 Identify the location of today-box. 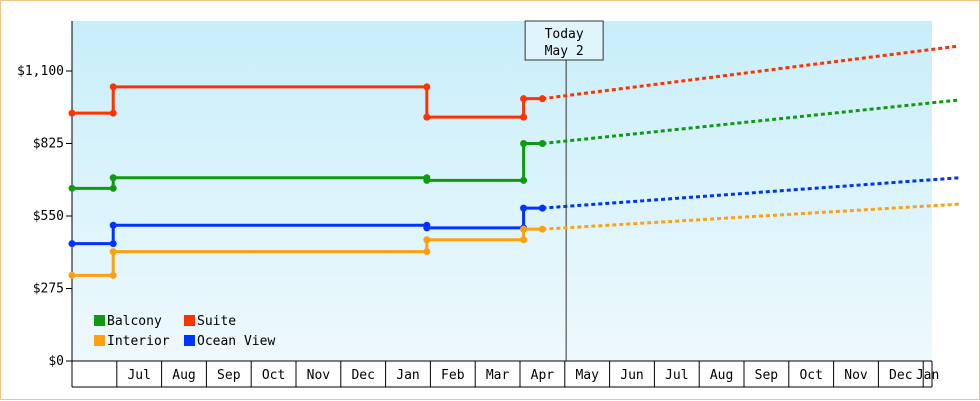
(564, 40).